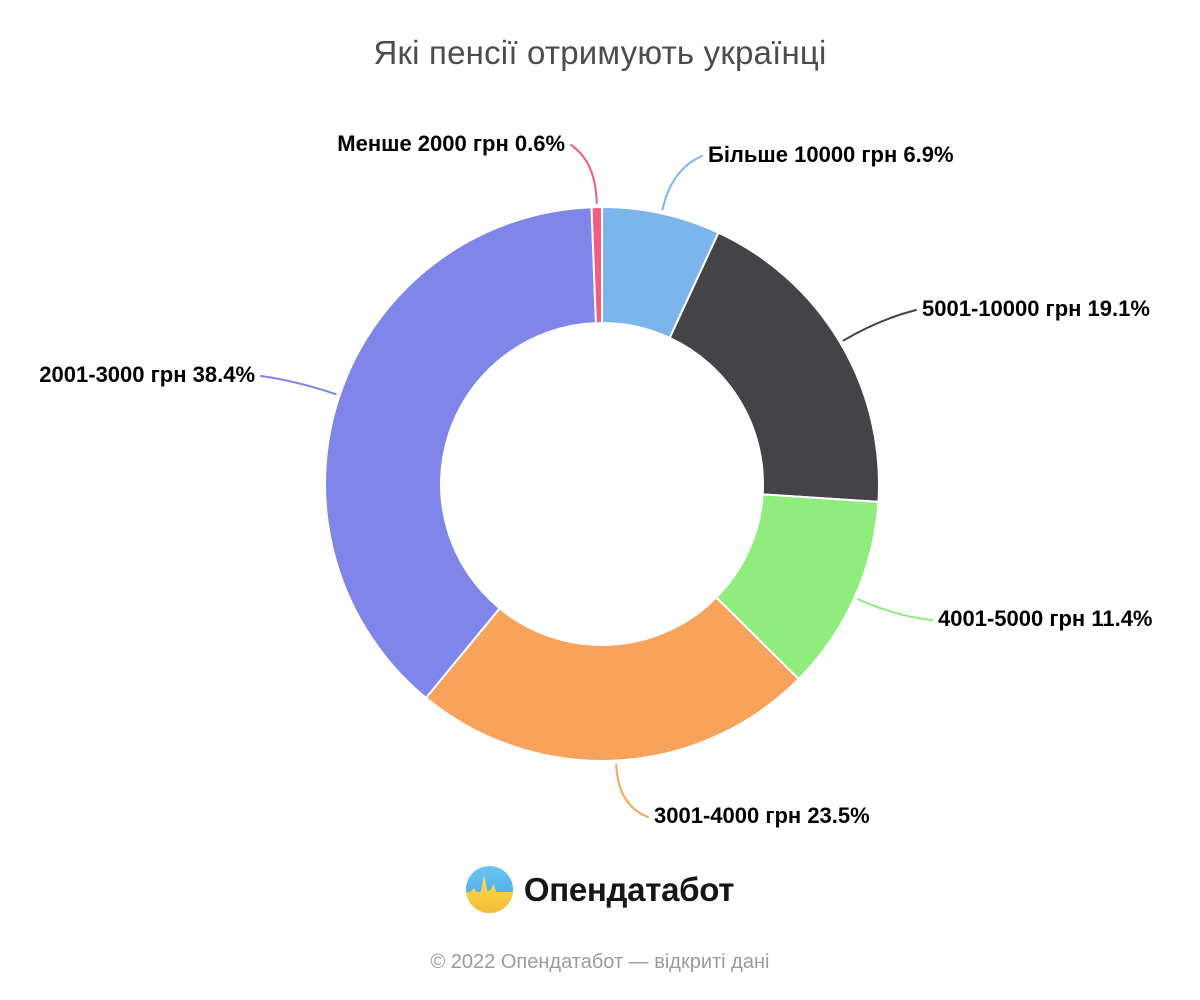 The height and width of the screenshot is (1000, 1200). I want to click on opendatabot-pulse-icon, so click(489, 889).